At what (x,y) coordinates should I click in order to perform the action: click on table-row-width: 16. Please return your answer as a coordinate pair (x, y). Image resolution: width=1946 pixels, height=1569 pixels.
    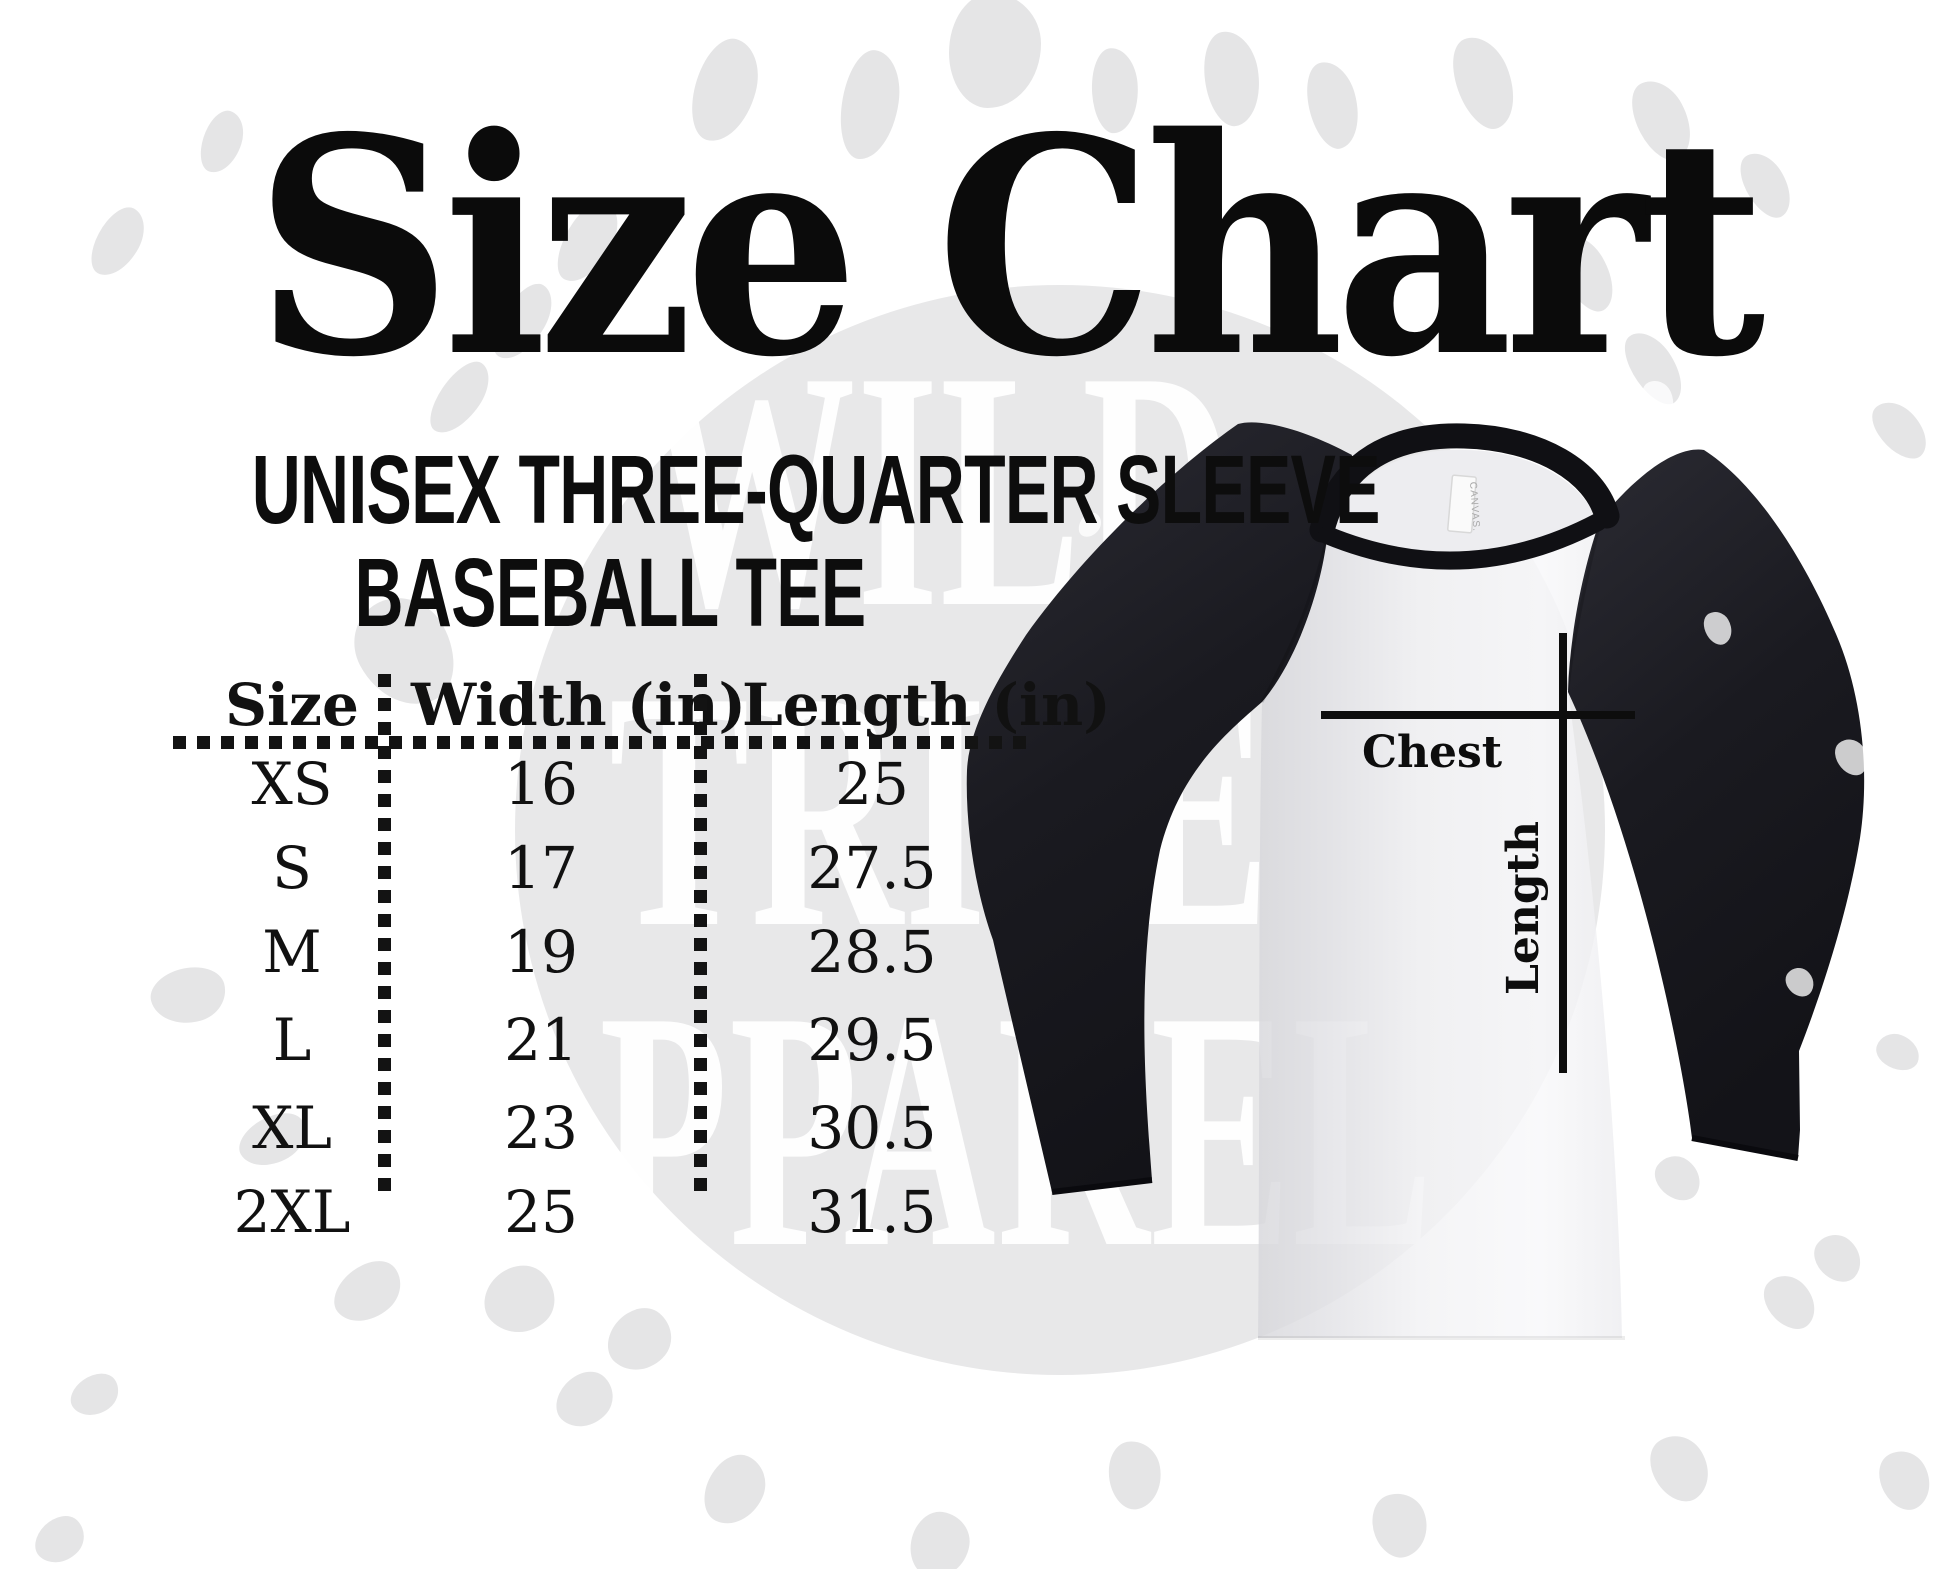
    Looking at the image, I should click on (541, 784).